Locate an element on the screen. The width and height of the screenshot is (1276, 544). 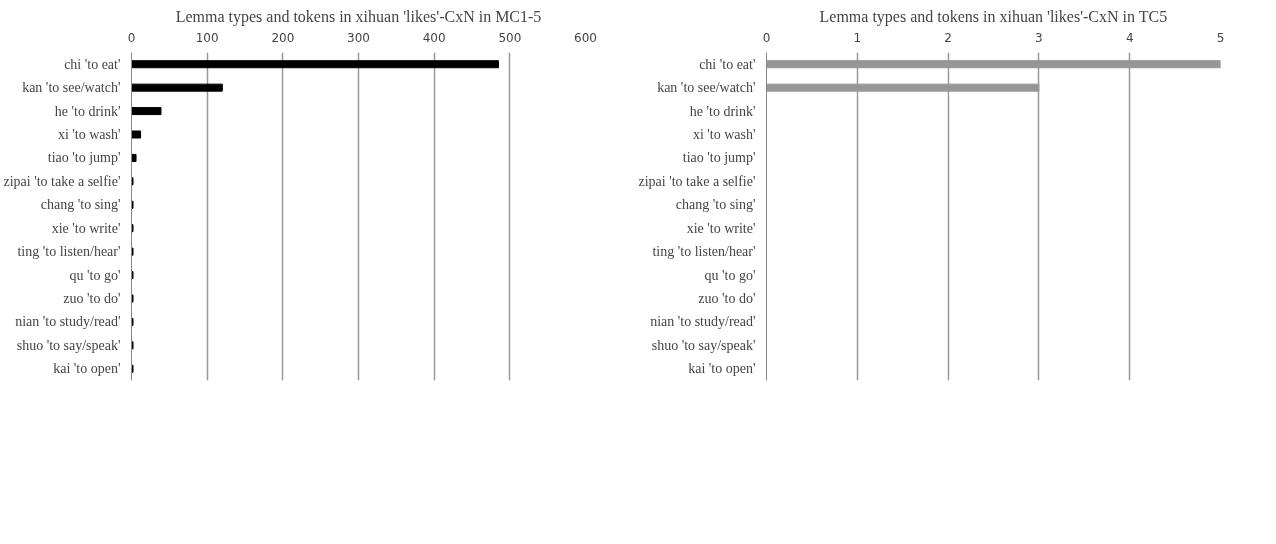
x-tick-label: 200 is located at coordinates (283, 37).